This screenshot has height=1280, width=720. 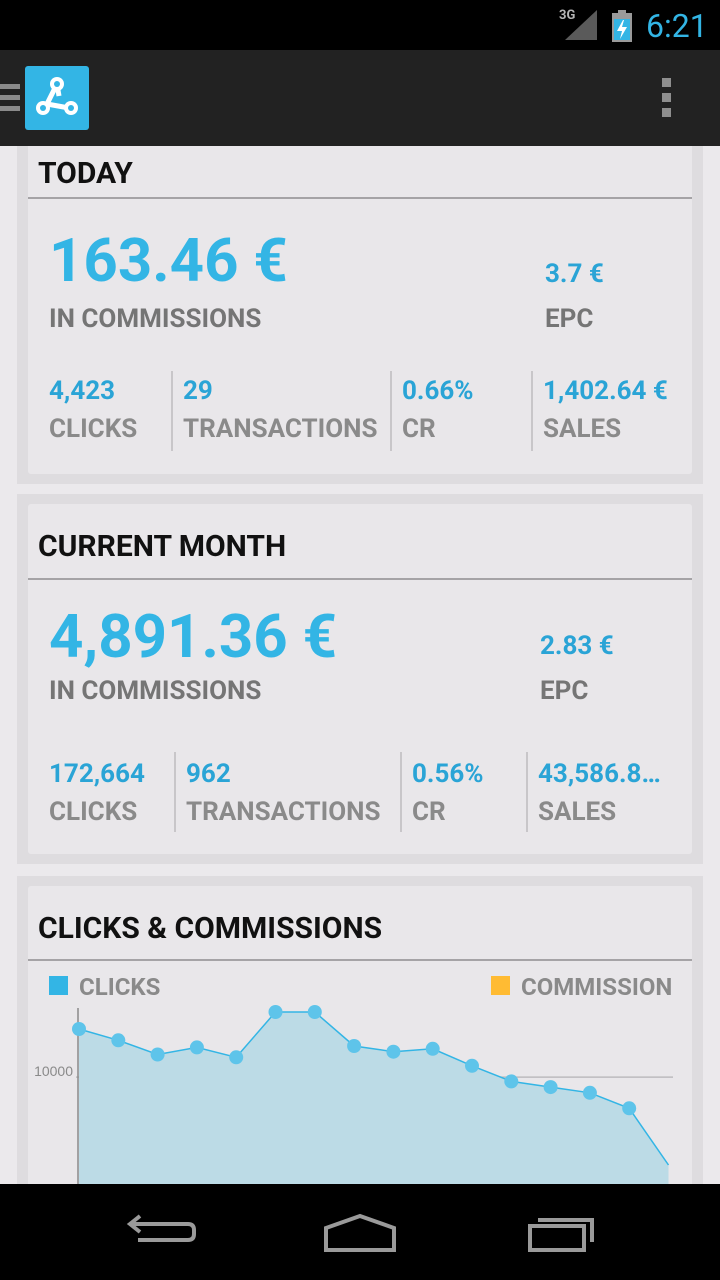 I want to click on today-divider, so click(x=360, y=198).